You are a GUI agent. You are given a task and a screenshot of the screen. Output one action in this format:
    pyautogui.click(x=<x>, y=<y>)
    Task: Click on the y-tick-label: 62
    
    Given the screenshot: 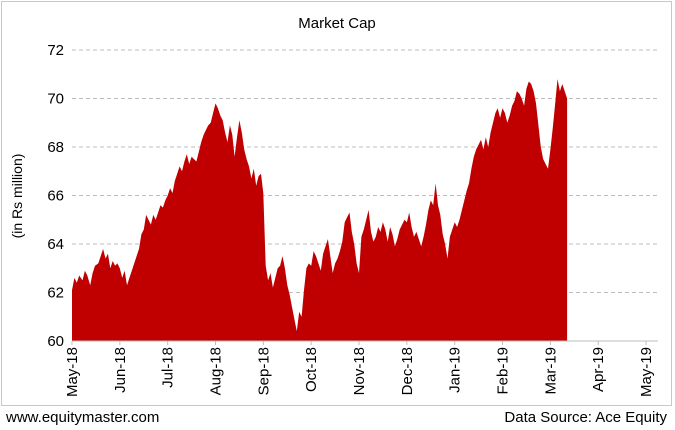 What is the action you would take?
    pyautogui.click(x=55, y=293)
    